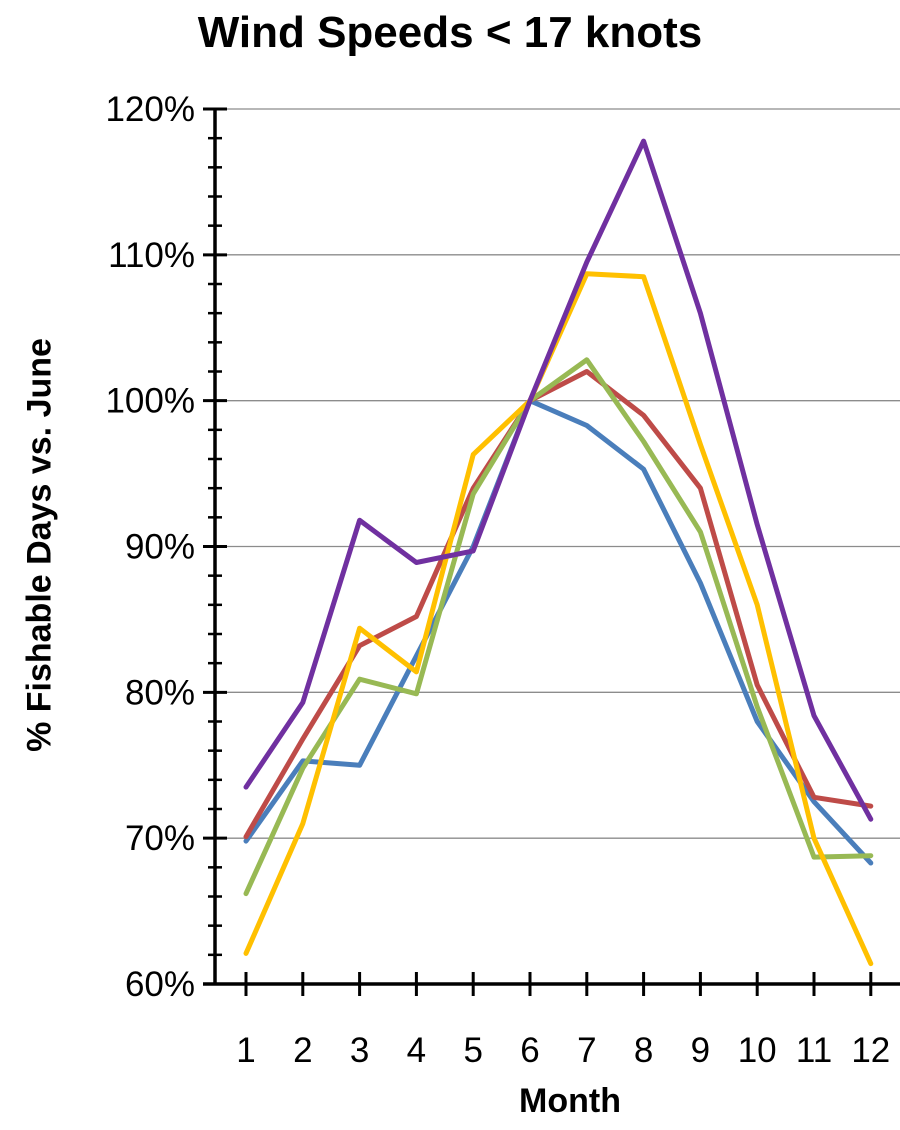 The height and width of the screenshot is (1130, 900). Describe the element at coordinates (302, 1050) in the screenshot. I see `x-tick-label: 2` at that location.